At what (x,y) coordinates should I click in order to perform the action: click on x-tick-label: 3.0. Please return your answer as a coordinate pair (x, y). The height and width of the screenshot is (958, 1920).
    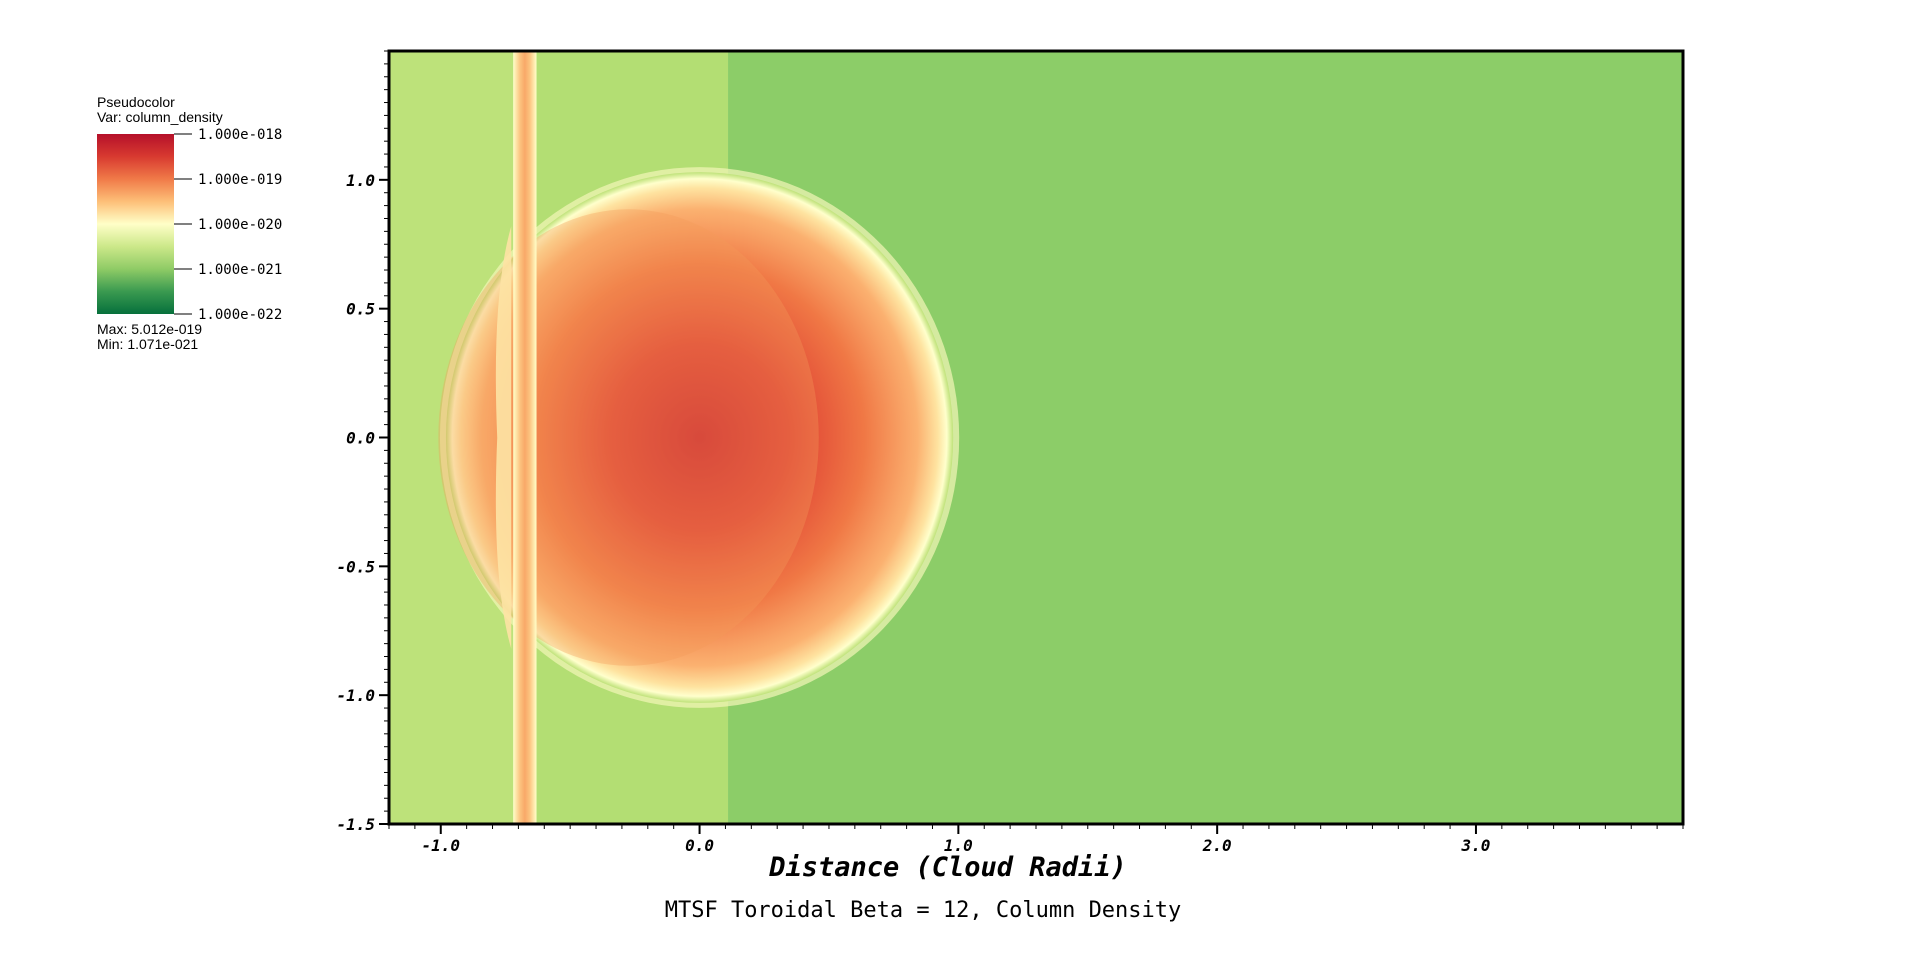
    Looking at the image, I should click on (1476, 845).